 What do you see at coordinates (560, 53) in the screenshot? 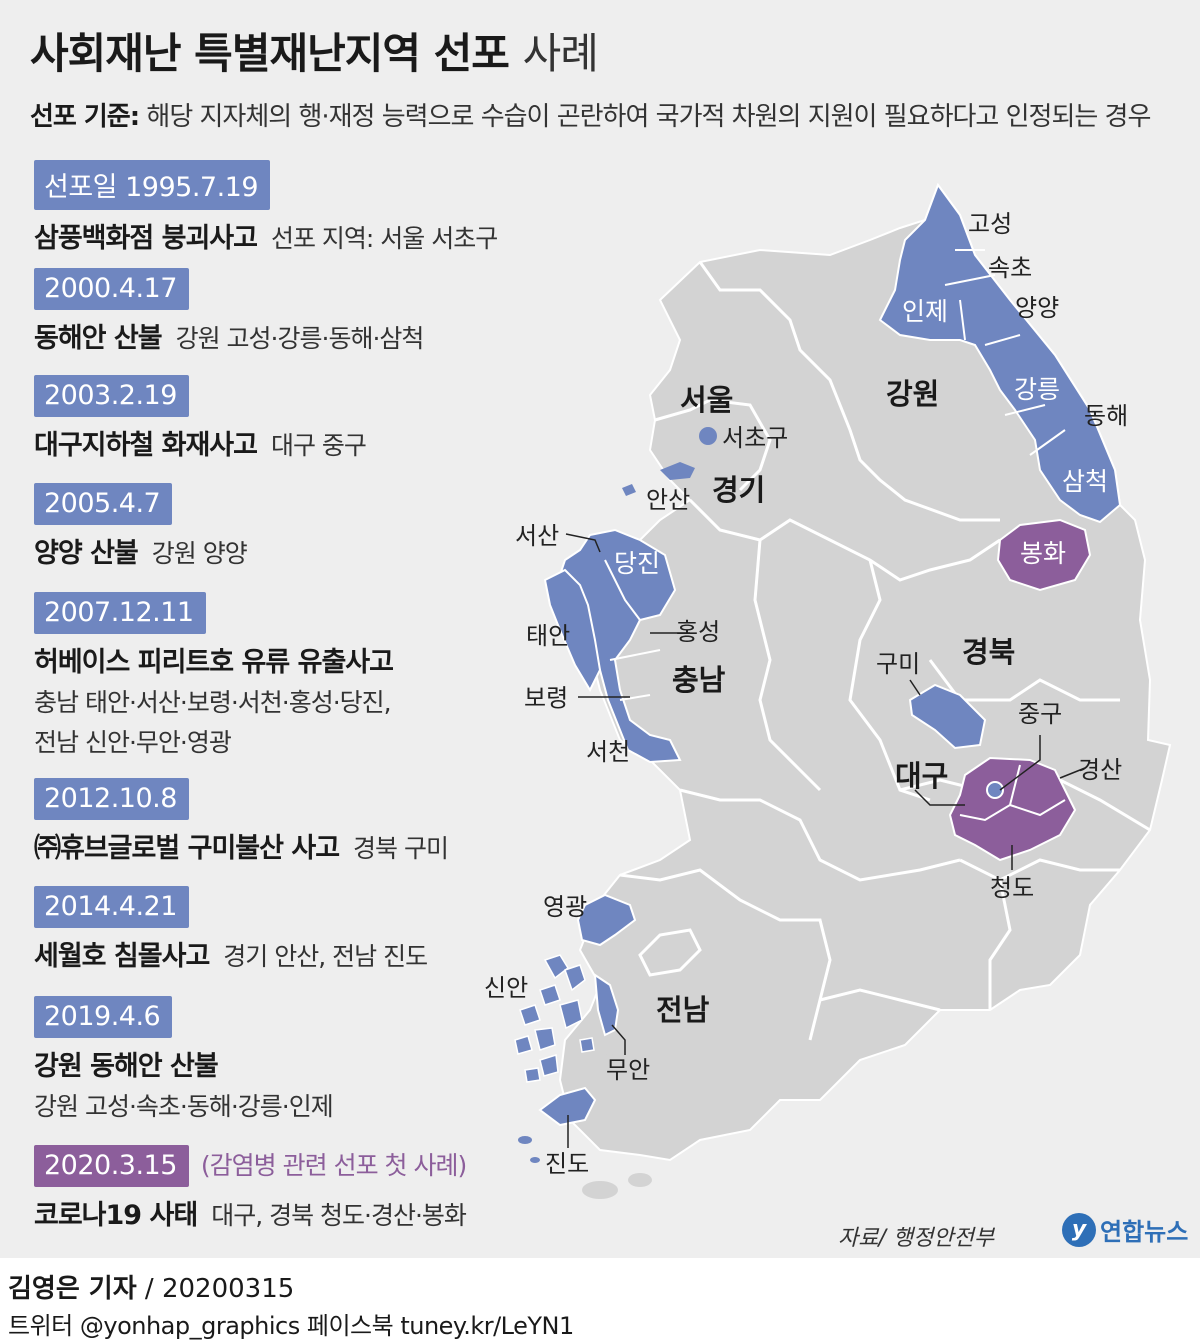
I see `title-suffix: 사례` at bounding box center [560, 53].